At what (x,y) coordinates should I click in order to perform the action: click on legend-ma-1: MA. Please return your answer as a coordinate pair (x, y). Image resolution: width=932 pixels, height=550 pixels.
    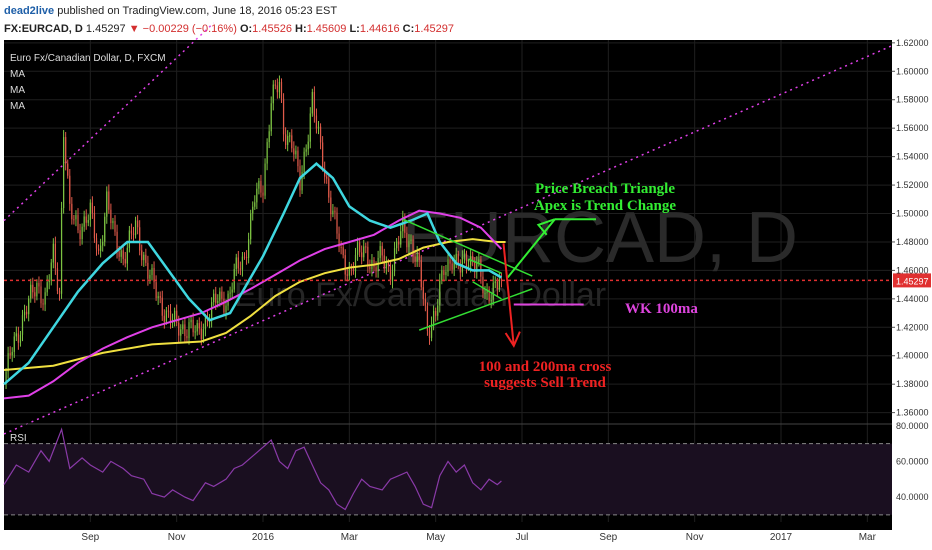
    Looking at the image, I should click on (17, 74).